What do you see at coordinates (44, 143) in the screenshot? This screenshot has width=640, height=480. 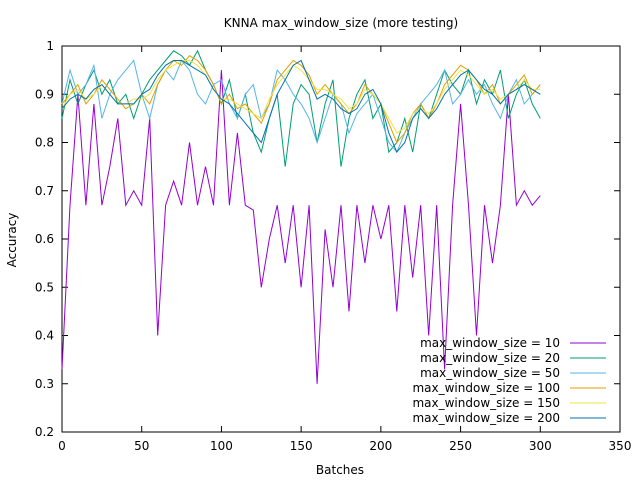 I see `y-tick-label: 0.8` at bounding box center [44, 143].